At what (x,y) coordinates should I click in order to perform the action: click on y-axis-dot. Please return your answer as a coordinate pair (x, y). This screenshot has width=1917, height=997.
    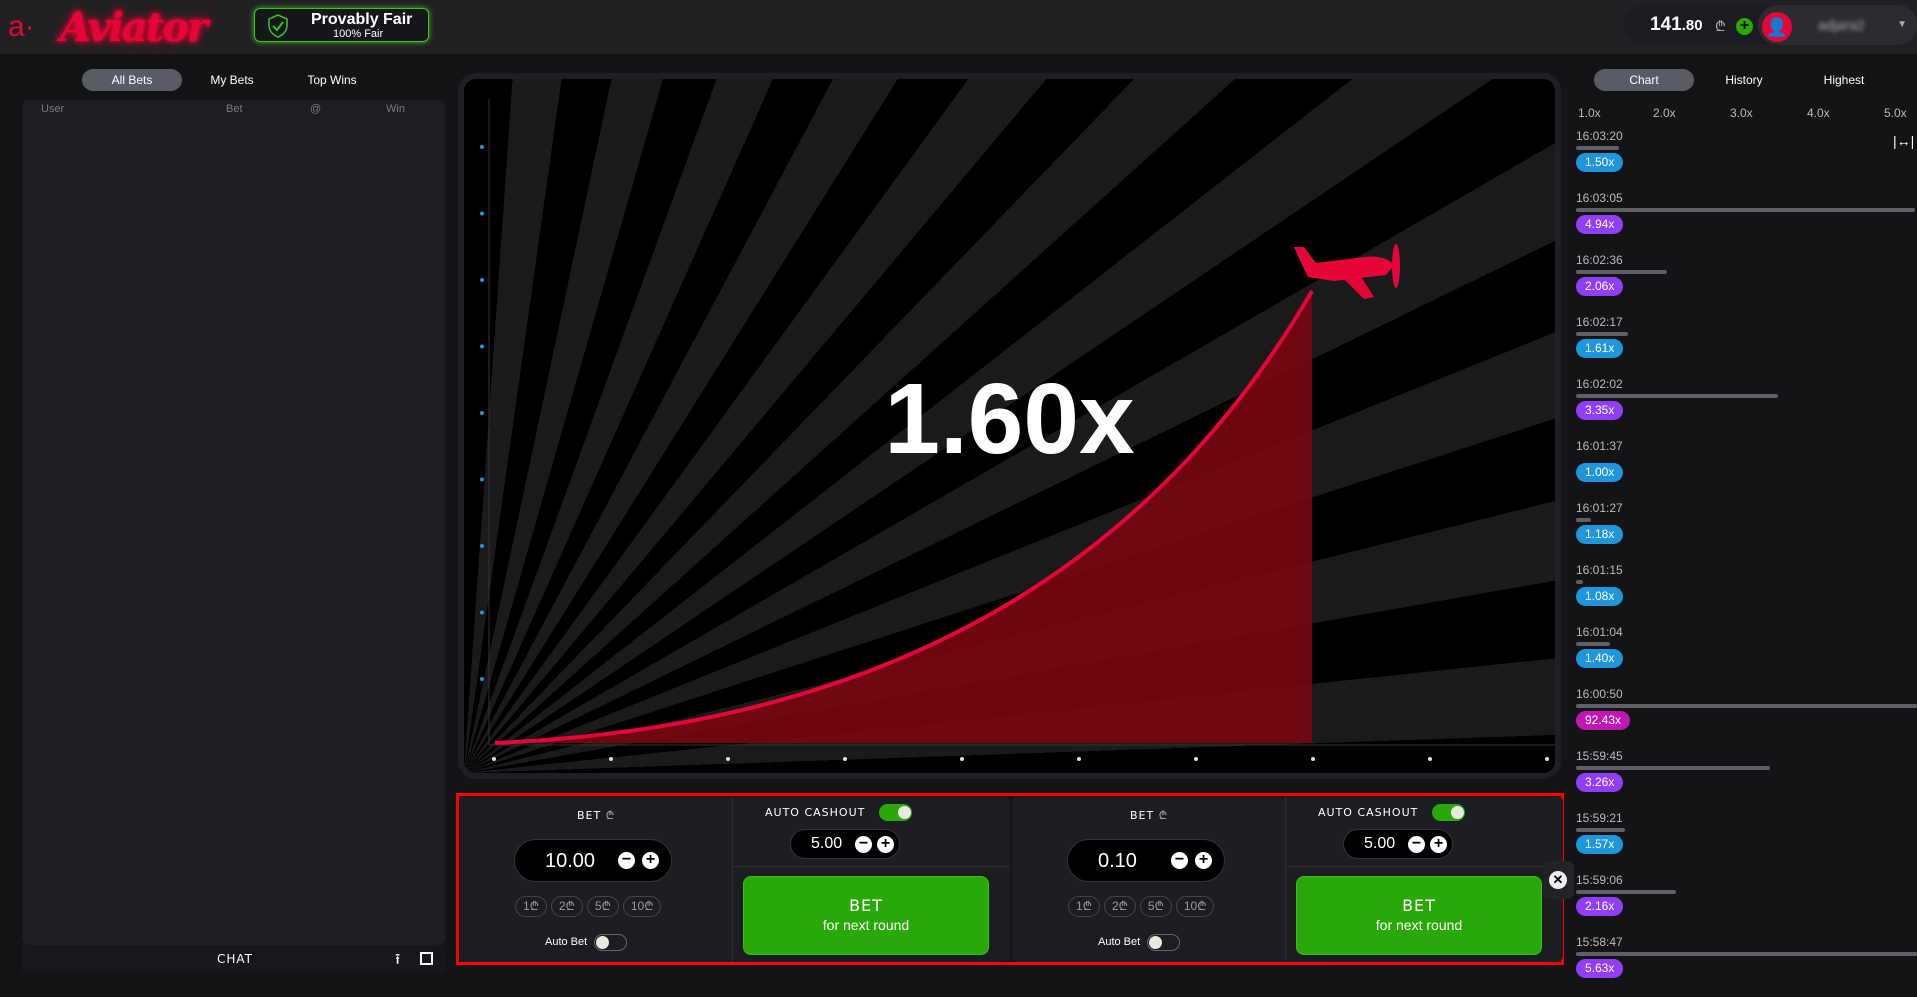
    Looking at the image, I should click on (482, 413).